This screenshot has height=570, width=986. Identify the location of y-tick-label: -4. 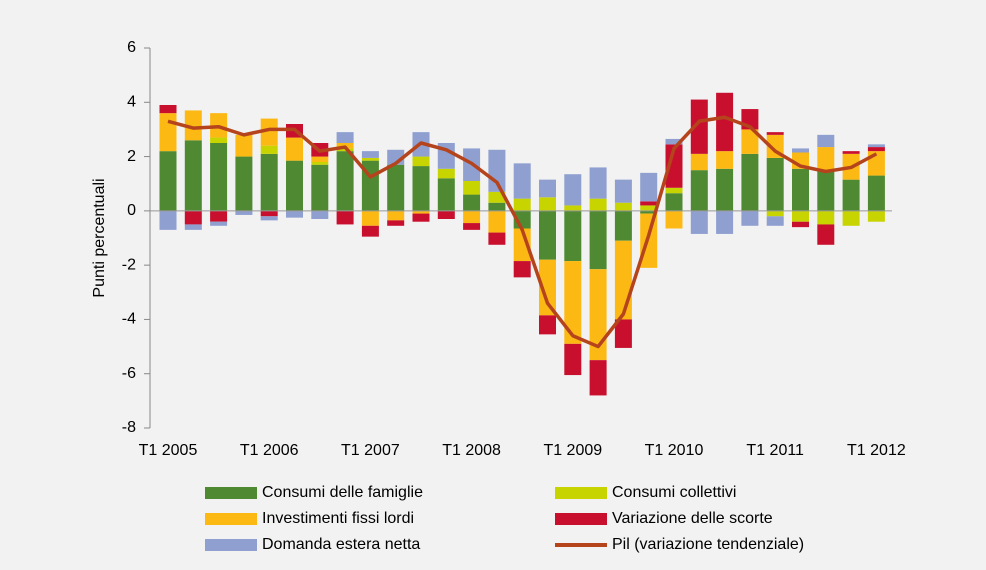
(129, 319).